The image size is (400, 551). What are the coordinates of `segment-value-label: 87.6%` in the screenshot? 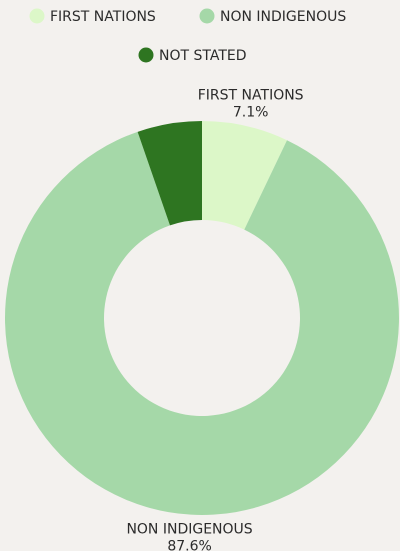 It's located at (189, 545).